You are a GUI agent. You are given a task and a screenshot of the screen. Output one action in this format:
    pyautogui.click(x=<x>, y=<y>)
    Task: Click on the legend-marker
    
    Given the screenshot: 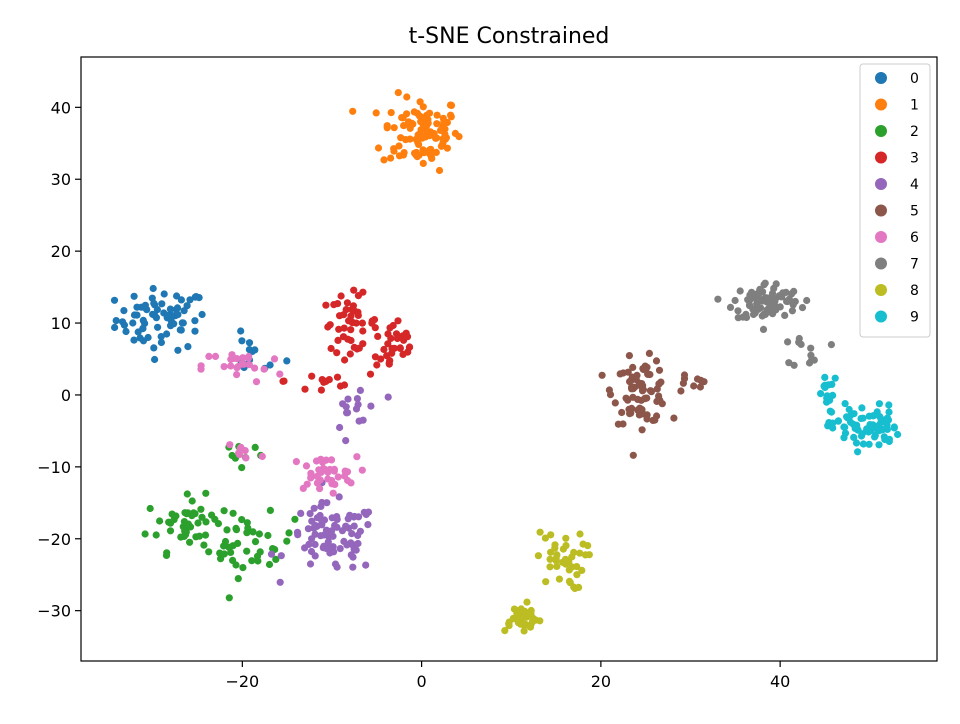 What is the action you would take?
    pyautogui.click(x=881, y=184)
    